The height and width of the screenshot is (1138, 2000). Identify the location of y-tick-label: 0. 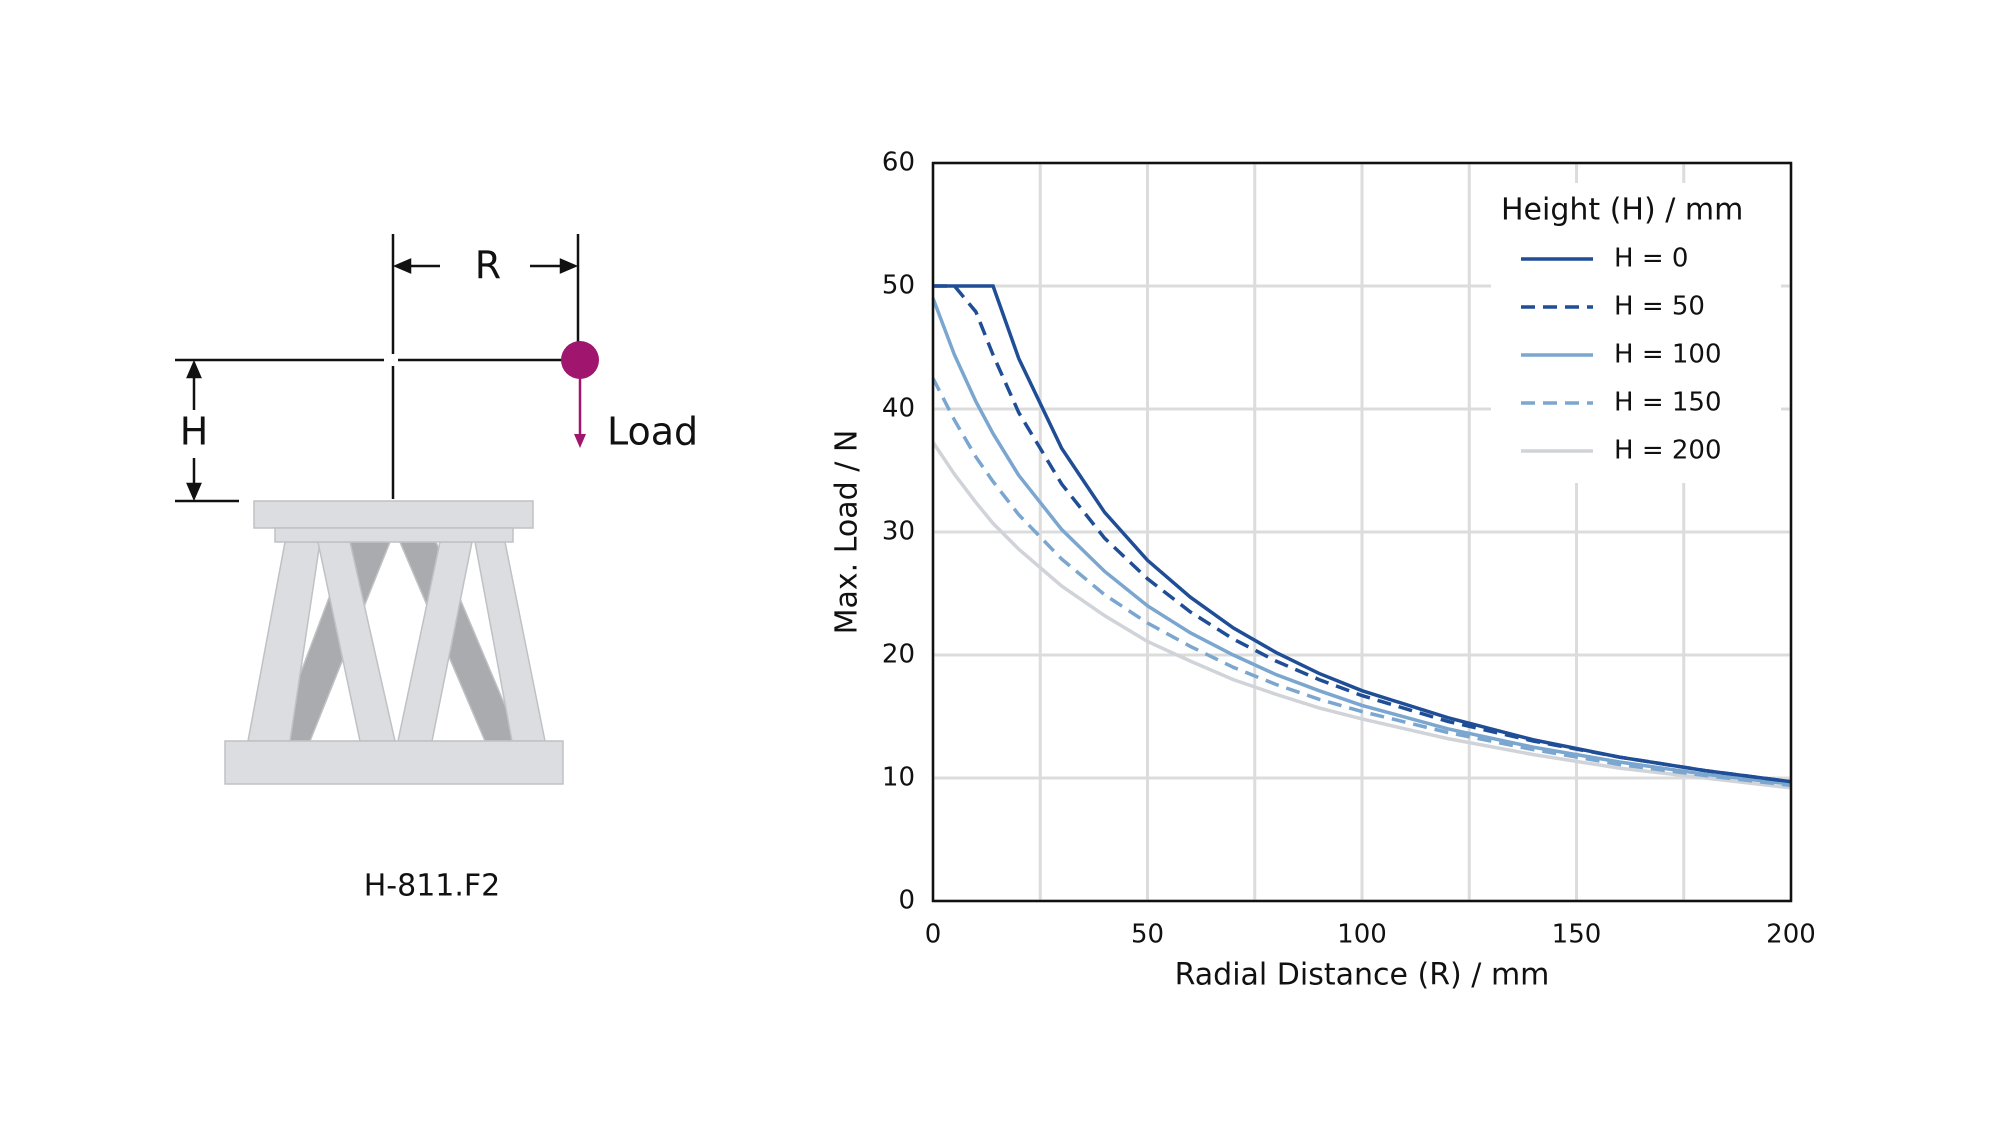
(906, 901).